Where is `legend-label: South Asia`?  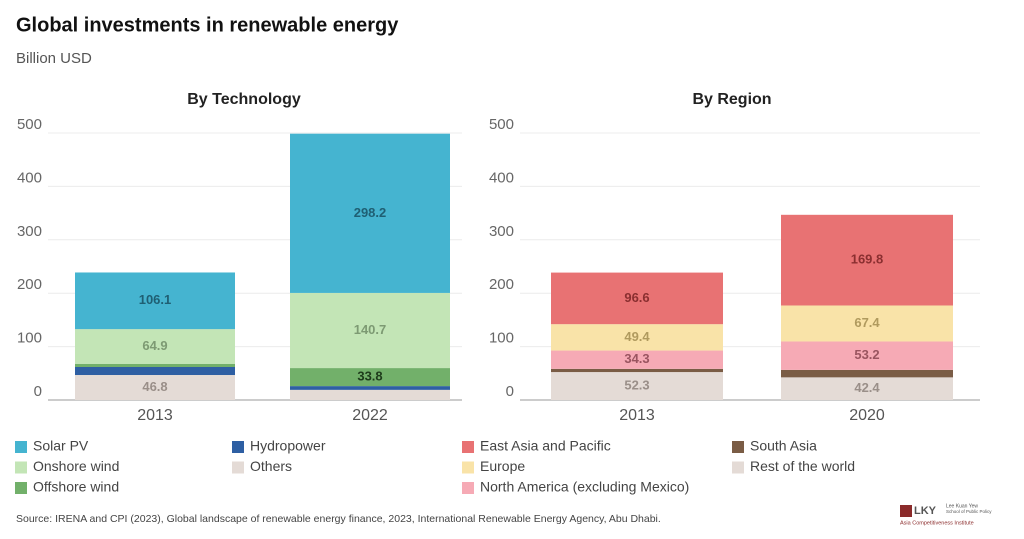
legend-label: South Asia is located at coordinates (783, 446).